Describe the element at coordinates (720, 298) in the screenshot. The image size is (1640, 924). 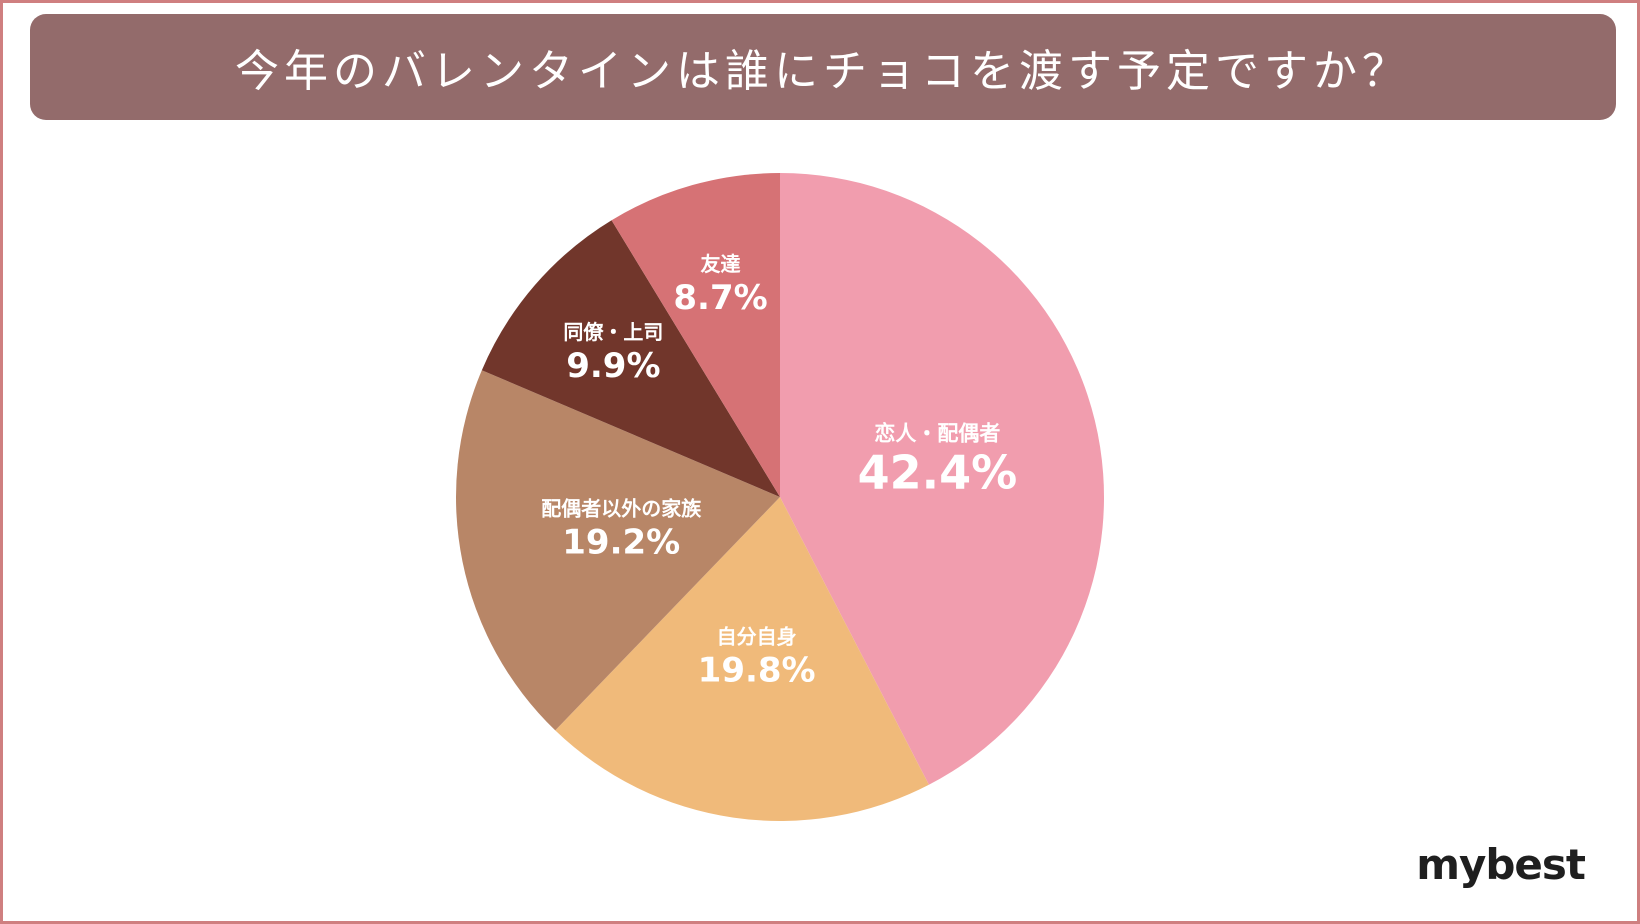
I see `slice-value-label: 8.7%` at that location.